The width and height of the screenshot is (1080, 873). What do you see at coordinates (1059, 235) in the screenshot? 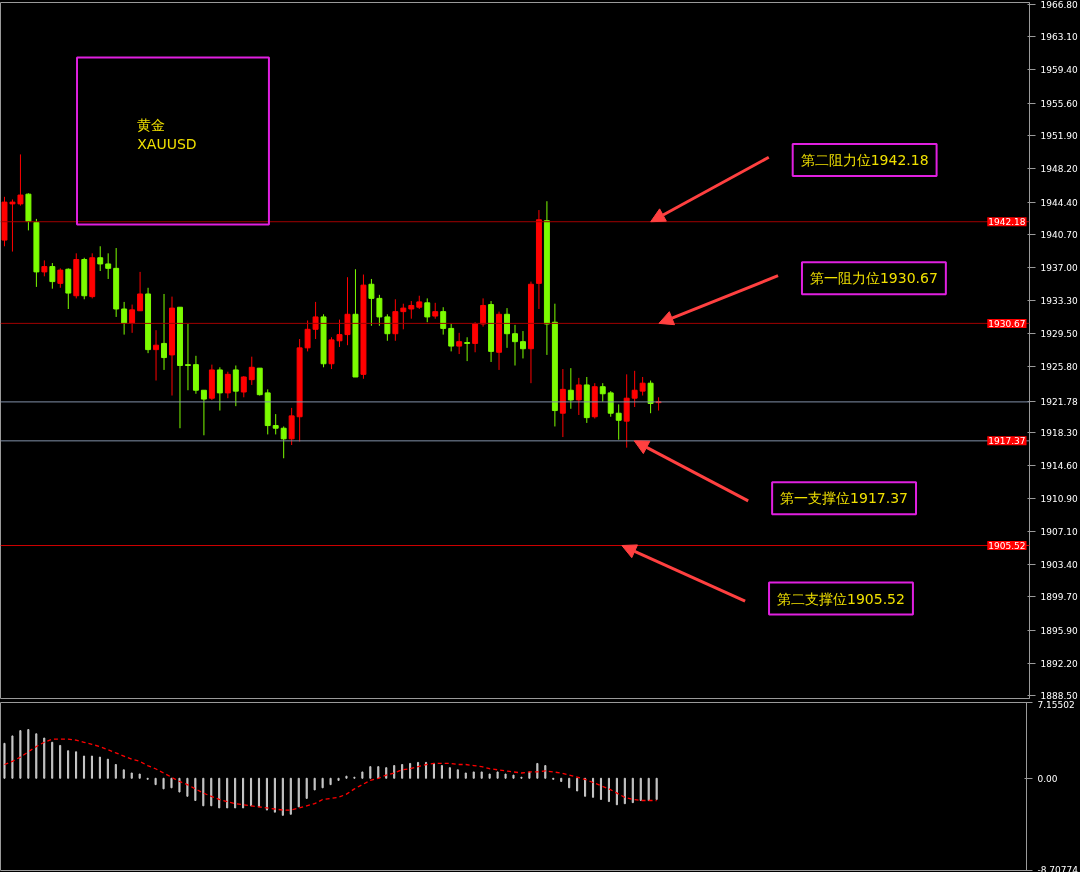
I see `y-tick-label: 1940.70` at bounding box center [1059, 235].